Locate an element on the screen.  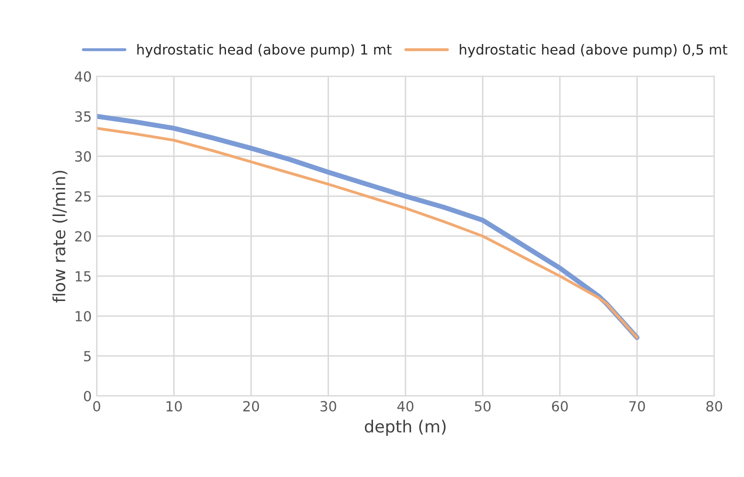
legend-label: hydrostatic head (above pump) 0,5 mt is located at coordinates (594, 51).